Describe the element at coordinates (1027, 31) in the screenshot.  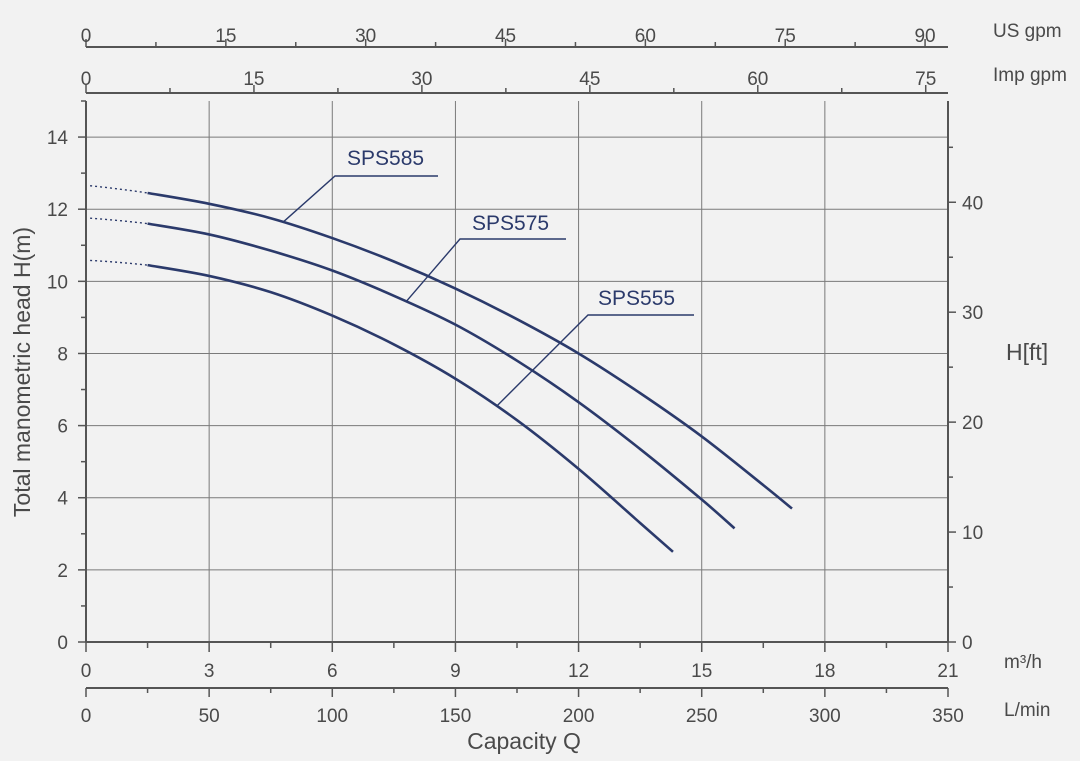
I see `x-unit-usgpm: US gpm` at that location.